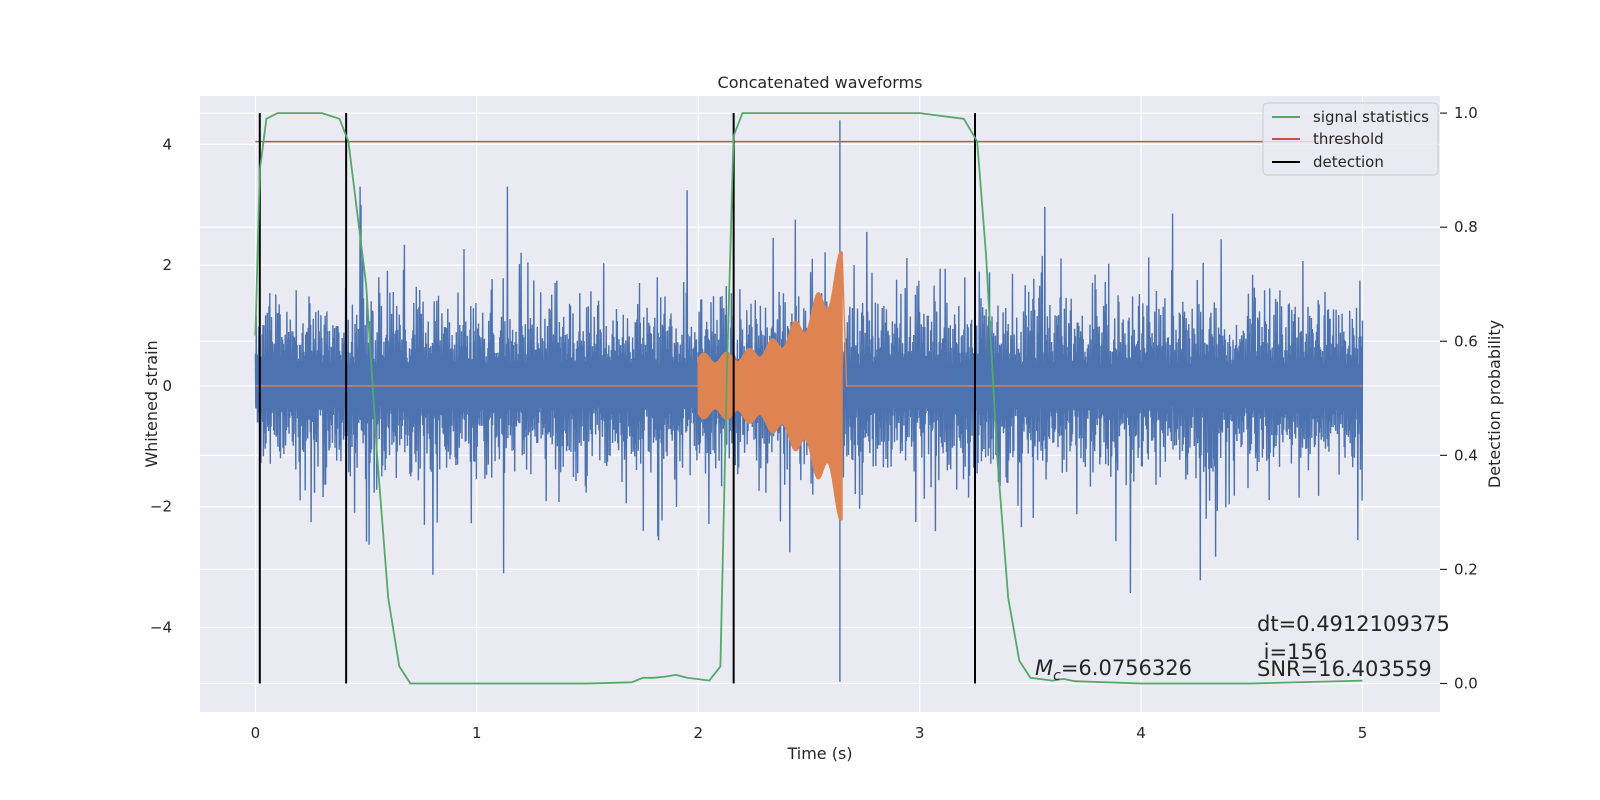 The height and width of the screenshot is (800, 1600). I want to click on x-tick-label-0: 0, so click(256, 733).